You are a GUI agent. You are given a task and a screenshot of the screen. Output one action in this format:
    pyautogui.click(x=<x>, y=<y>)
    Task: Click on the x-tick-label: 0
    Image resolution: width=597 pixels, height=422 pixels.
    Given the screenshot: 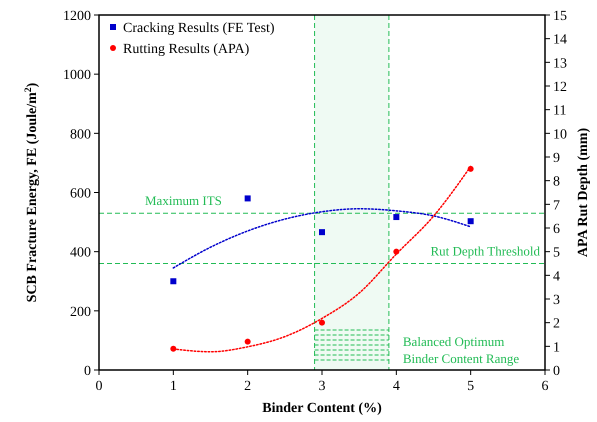 What is the action you would take?
    pyautogui.click(x=99, y=386)
    